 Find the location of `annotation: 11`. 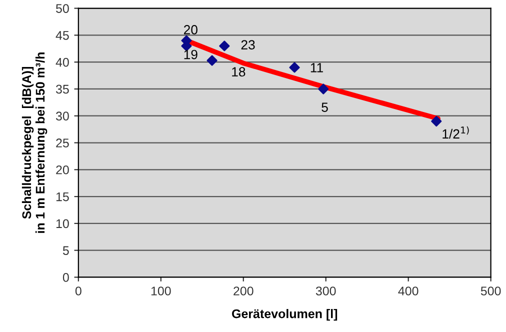

annotation: 11 is located at coordinates (316, 67).